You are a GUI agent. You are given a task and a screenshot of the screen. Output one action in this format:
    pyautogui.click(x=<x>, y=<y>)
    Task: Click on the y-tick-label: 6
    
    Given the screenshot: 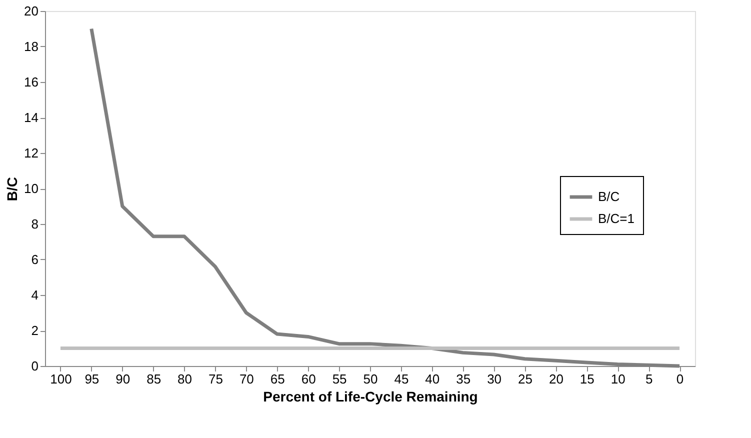 What is the action you would take?
    pyautogui.click(x=34, y=259)
    